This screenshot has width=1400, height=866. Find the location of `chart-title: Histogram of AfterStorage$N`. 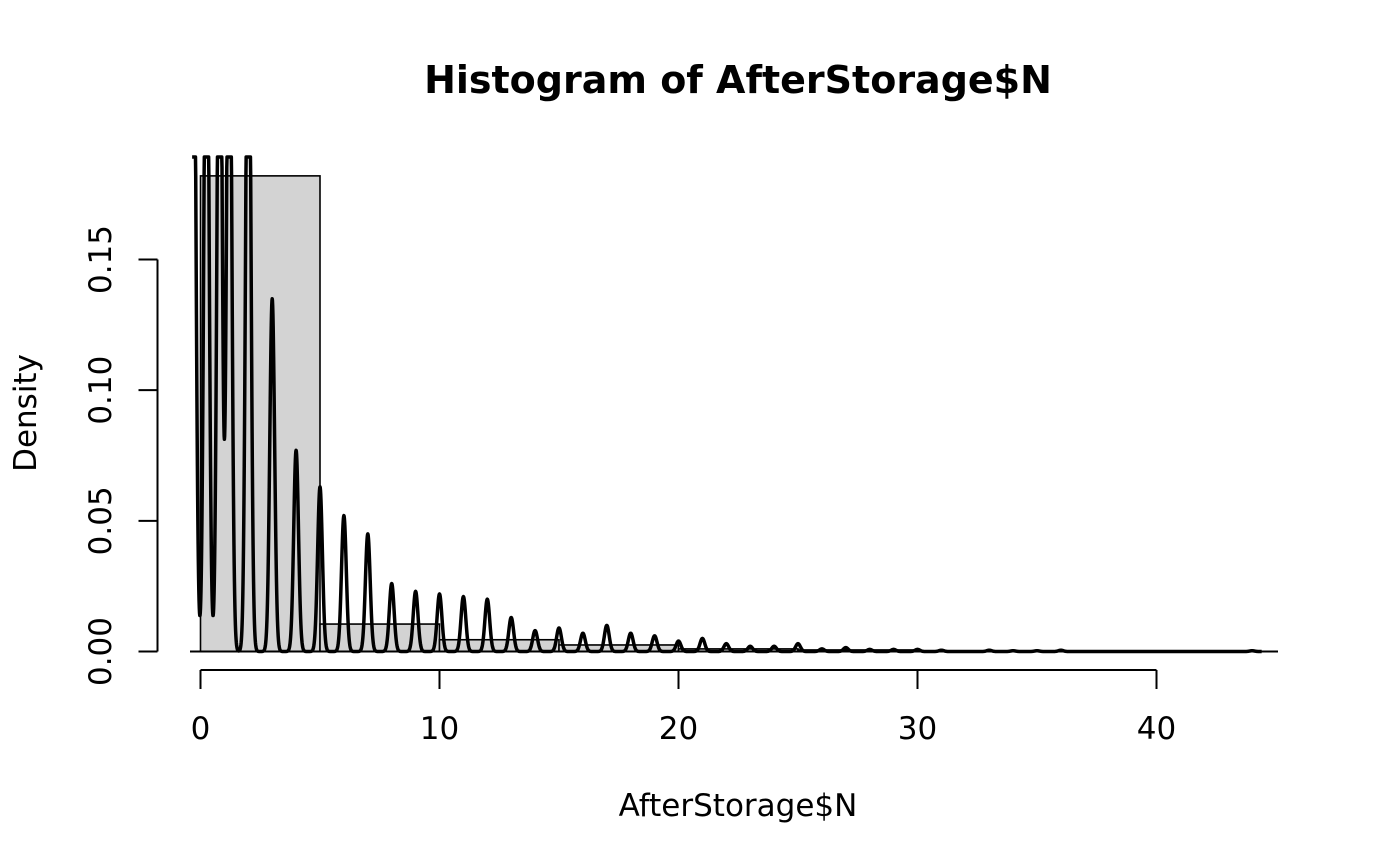

chart-title: Histogram of AfterStorage$N is located at coordinates (738, 80).